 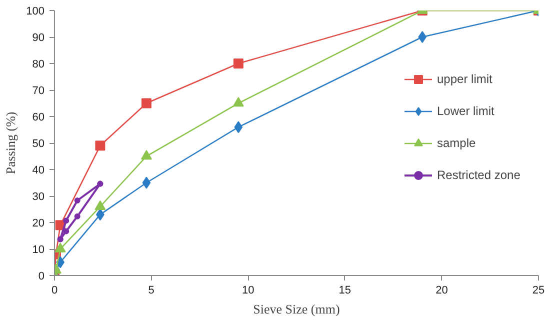 What do you see at coordinates (464, 79) in the screenshot?
I see `legend-label: upper limit` at bounding box center [464, 79].